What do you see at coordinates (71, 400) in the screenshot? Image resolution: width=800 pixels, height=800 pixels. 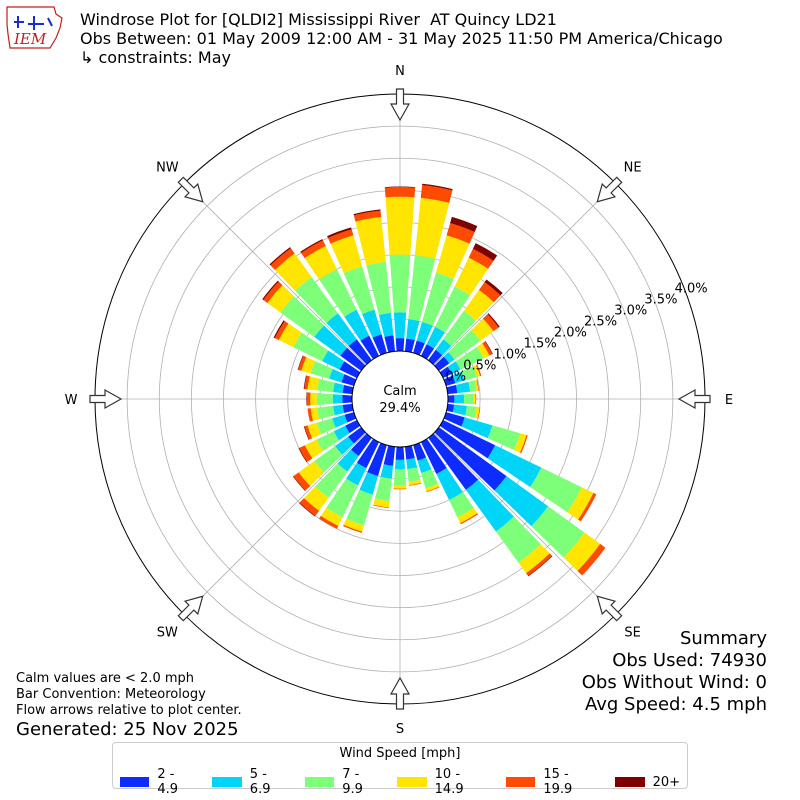 I see `direction-label-w: W` at bounding box center [71, 400].